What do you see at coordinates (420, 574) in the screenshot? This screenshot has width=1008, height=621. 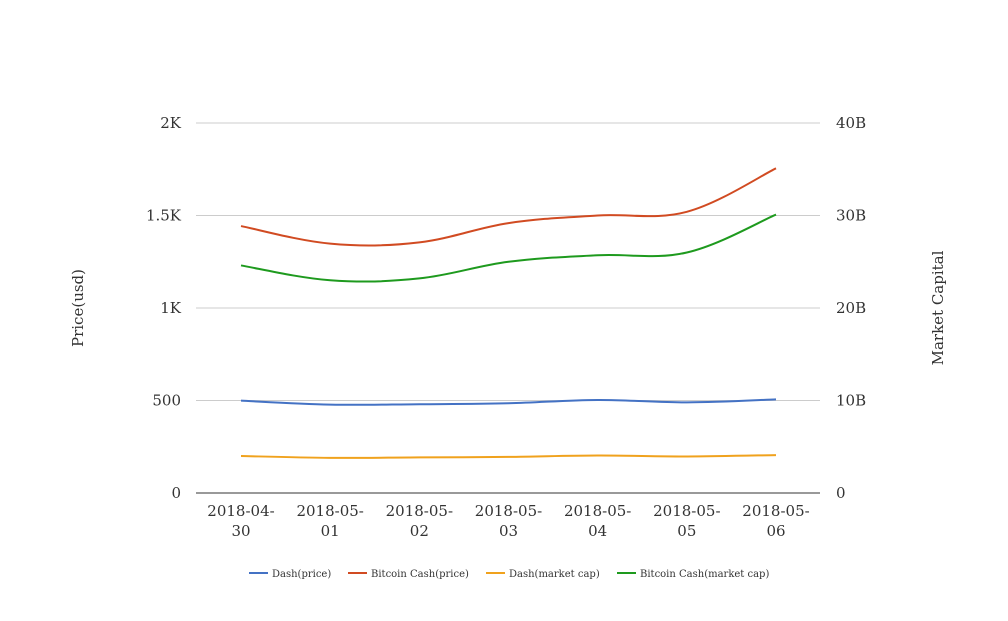 I see `legend-label: Bitcoin Cash(price)` at bounding box center [420, 574].